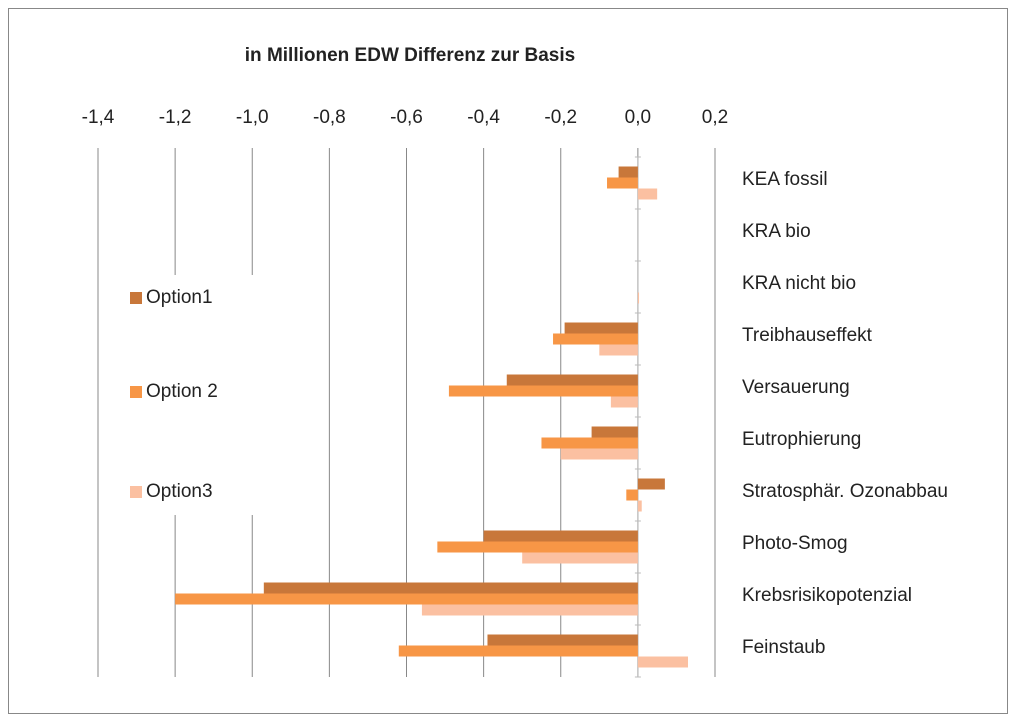 The height and width of the screenshot is (722, 1016). What do you see at coordinates (410, 55) in the screenshot?
I see `chart-title: in Millionen EDW Differenz zur Basis` at bounding box center [410, 55].